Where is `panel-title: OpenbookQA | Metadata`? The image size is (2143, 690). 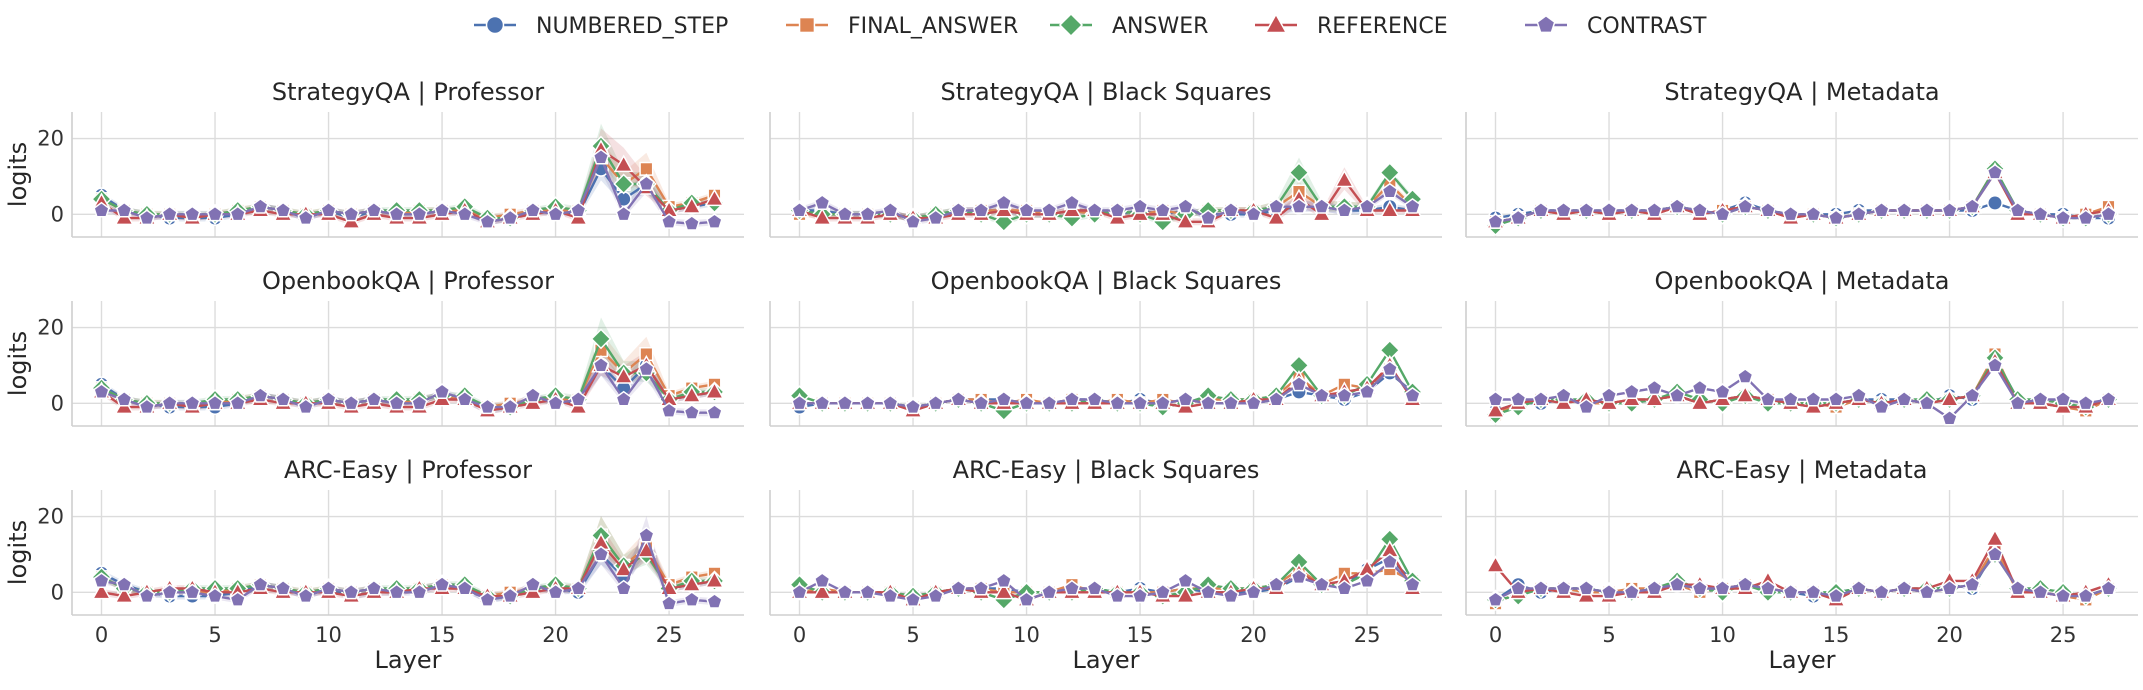 panel-title: OpenbookQA | Metadata is located at coordinates (1802, 281).